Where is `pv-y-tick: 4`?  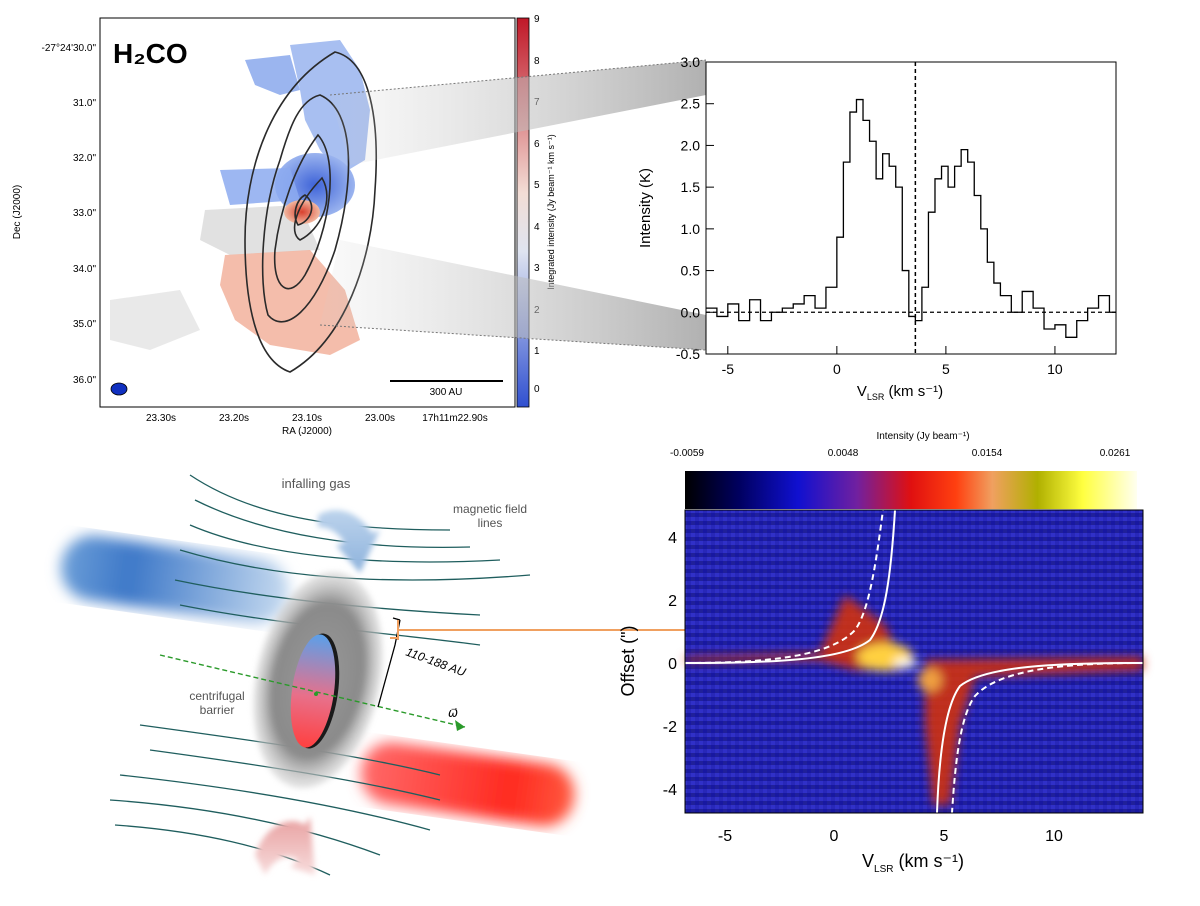
pv-y-tick: 4 is located at coordinates (672, 538).